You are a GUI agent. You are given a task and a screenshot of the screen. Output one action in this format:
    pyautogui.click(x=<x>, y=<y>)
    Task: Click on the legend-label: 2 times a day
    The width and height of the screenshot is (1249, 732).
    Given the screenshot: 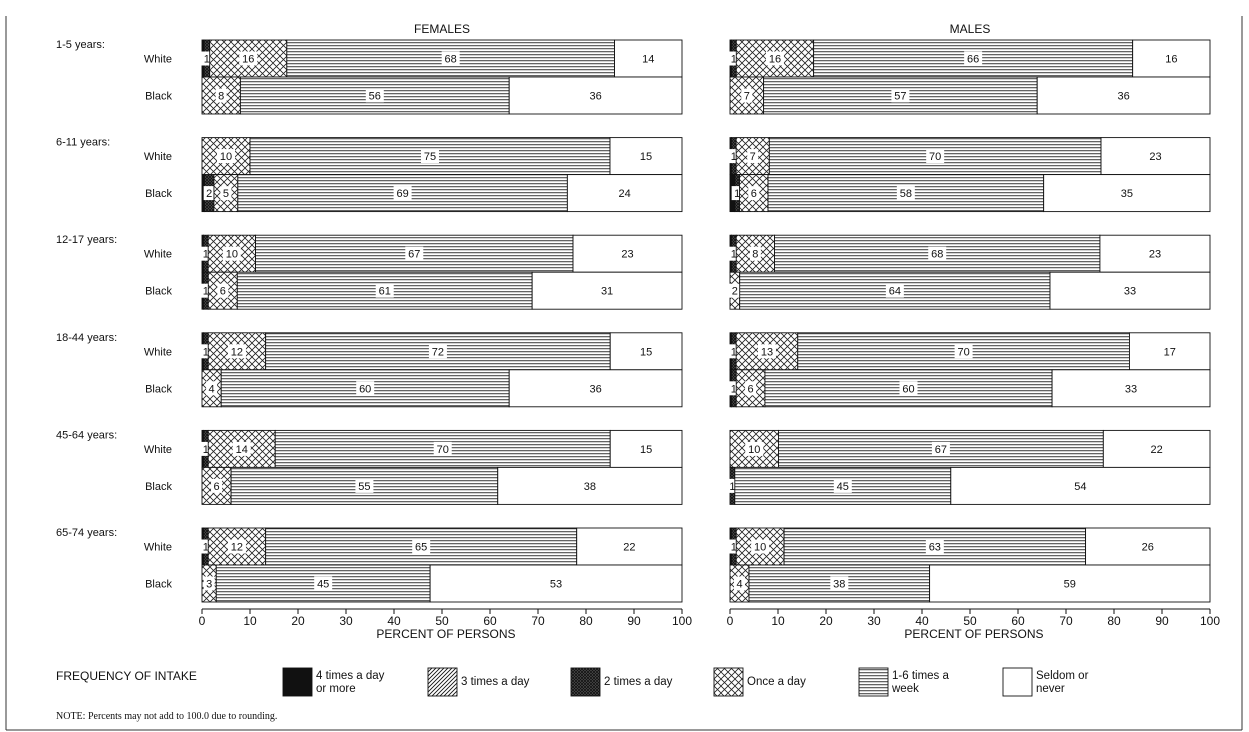 What is the action you would take?
    pyautogui.click(x=638, y=682)
    